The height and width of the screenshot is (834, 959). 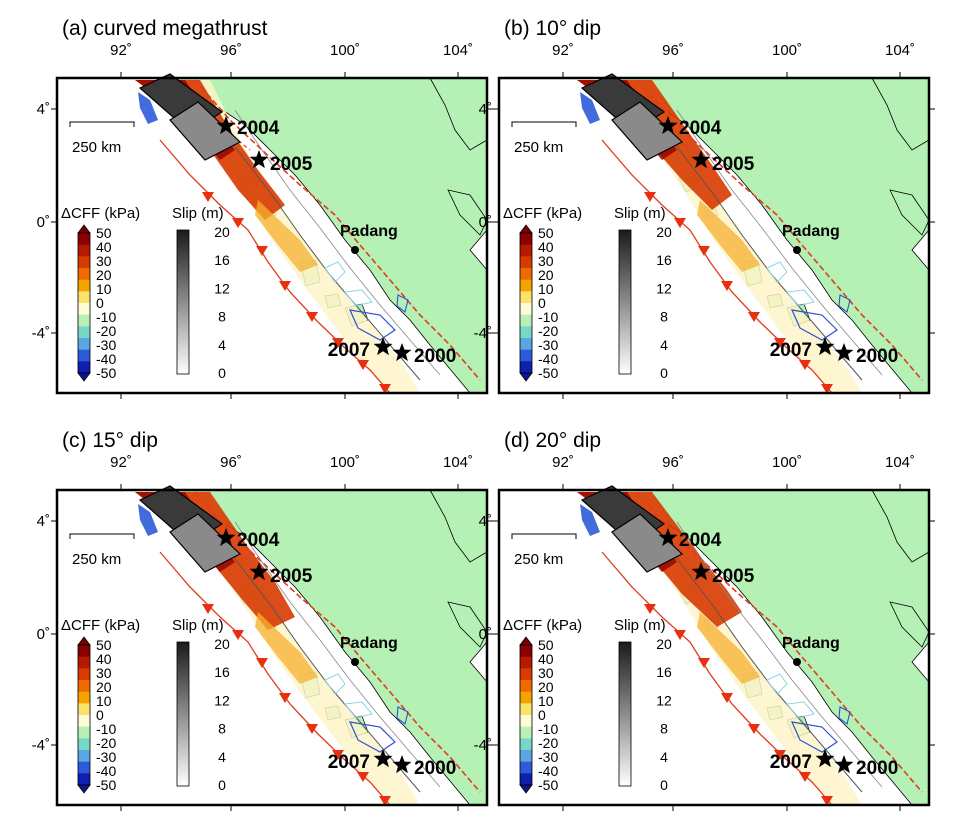 What do you see at coordinates (104, 275) in the screenshot?
I see `cff-colorbar-label: 20` at bounding box center [104, 275].